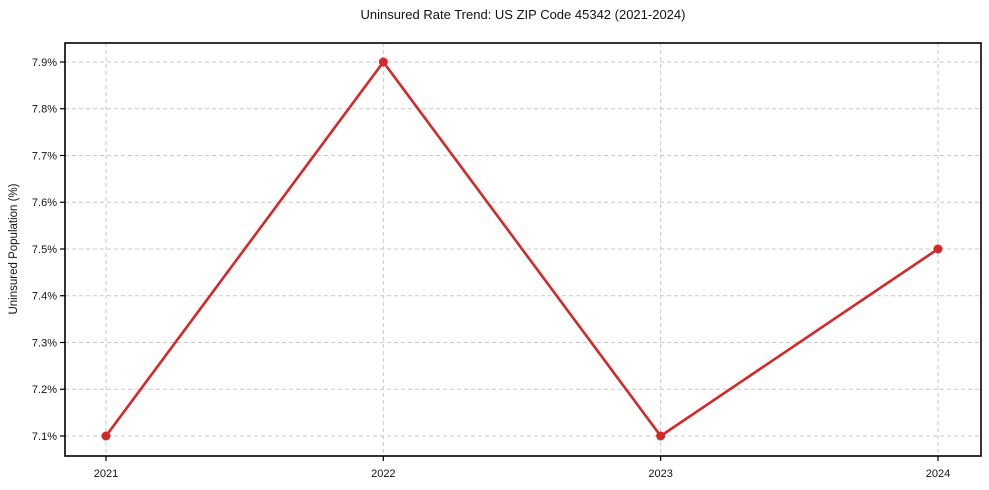 This screenshot has height=490, width=989. What do you see at coordinates (44, 63) in the screenshot?
I see `y-tick-label: 7.9%` at bounding box center [44, 63].